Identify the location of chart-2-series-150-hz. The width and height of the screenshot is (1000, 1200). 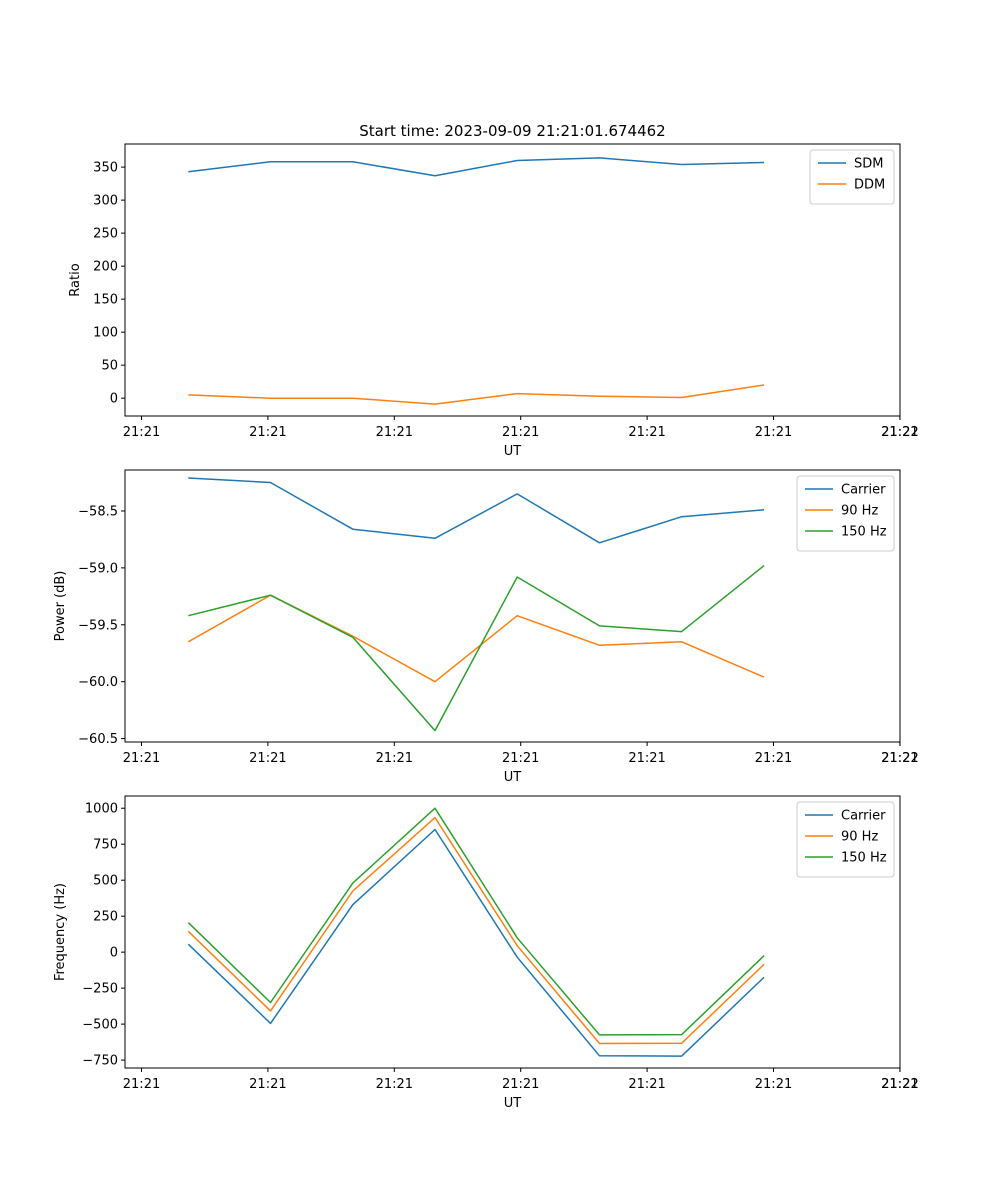
(476, 648).